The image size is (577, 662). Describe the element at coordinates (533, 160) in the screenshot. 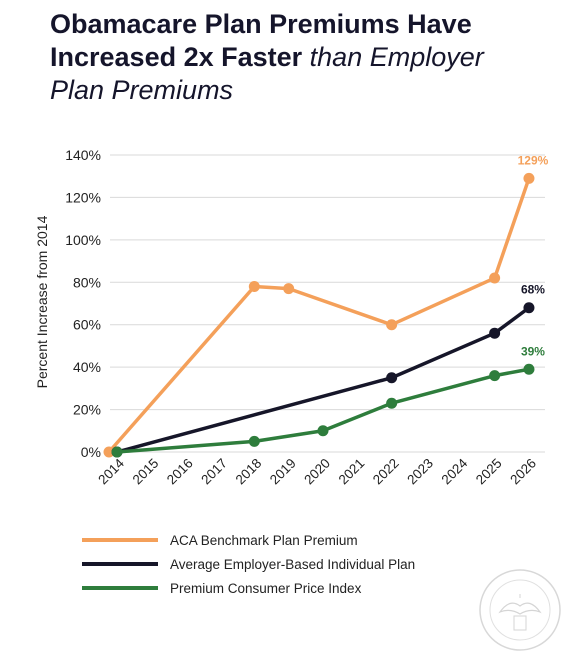

I see `end-label-aca: 129%` at that location.